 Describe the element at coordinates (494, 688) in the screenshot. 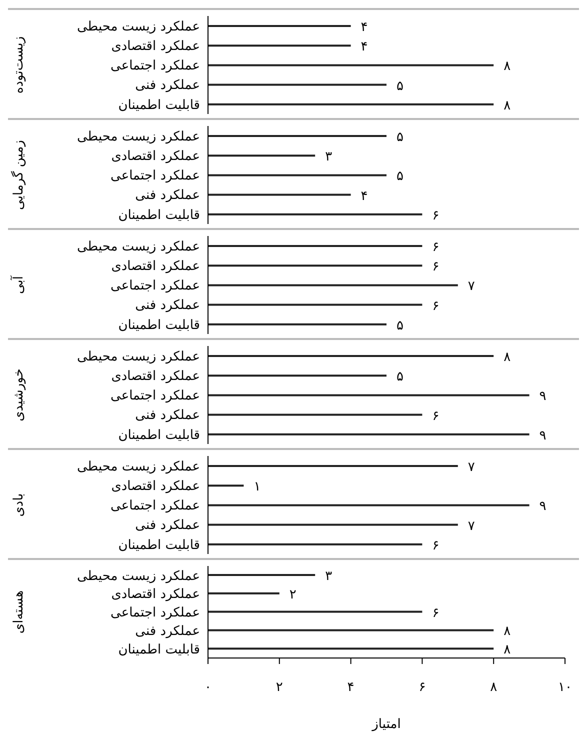

I see `x-tick-label: ۸` at that location.